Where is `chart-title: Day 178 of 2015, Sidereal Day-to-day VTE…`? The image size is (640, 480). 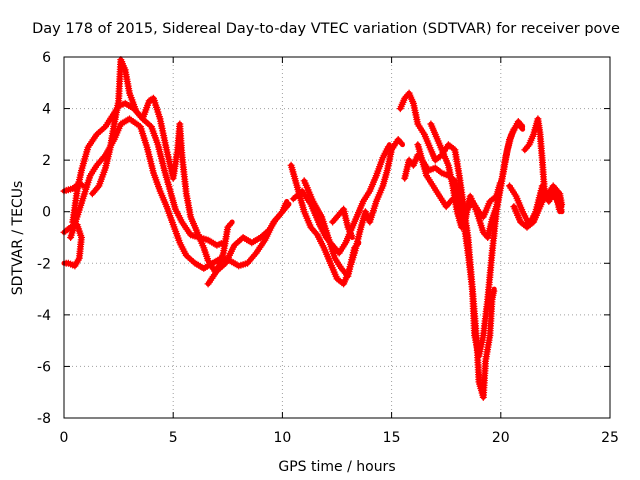
chart-title: Day 178 of 2015, Sidereal Day-to-day VTE… is located at coordinates (326, 29).